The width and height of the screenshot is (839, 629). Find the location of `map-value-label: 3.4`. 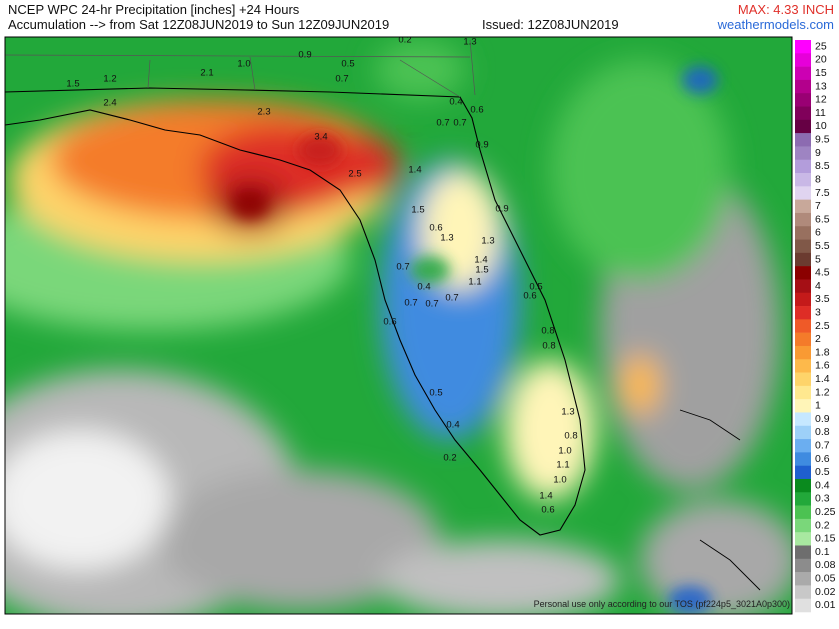

map-value-label: 3.4 is located at coordinates (320, 137).